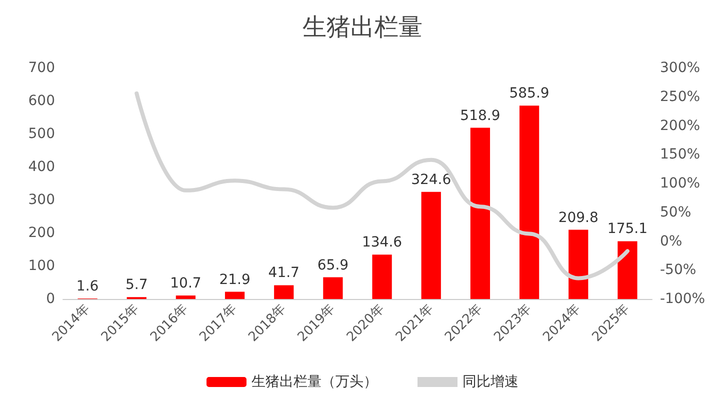  Describe the element at coordinates (41, 200) in the screenshot. I see `y-tick-label: 300` at that location.